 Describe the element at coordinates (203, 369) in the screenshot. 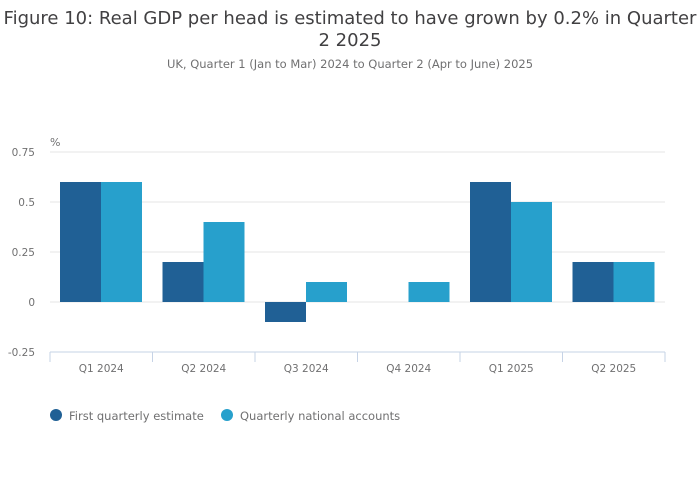

I see `x-tick-label: Q2 2024` at that location.